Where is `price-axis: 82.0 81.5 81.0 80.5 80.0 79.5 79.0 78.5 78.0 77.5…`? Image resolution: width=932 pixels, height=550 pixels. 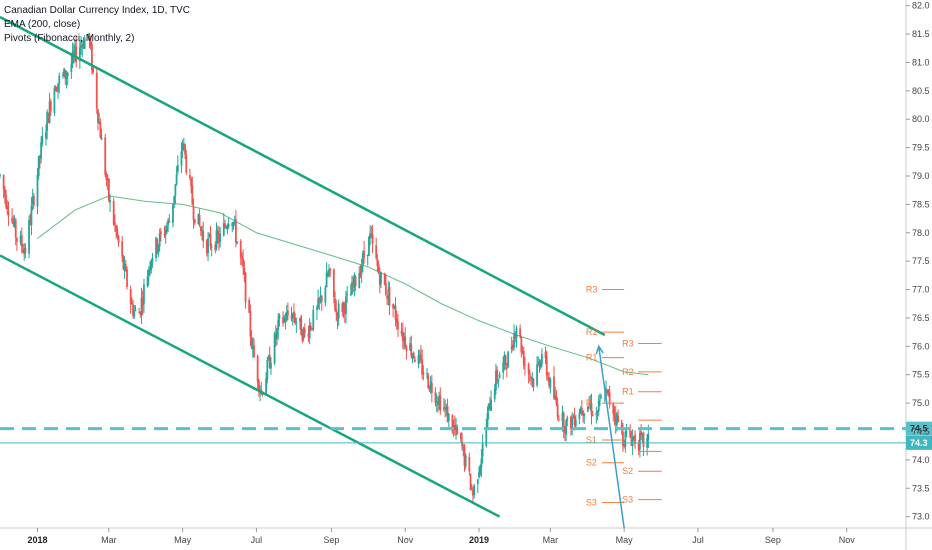
price-axis: 82.0 81.5 81.0 80.5 80.0 79.5 79.0 78.5 78.0 77.5… is located at coordinates (918, 261).